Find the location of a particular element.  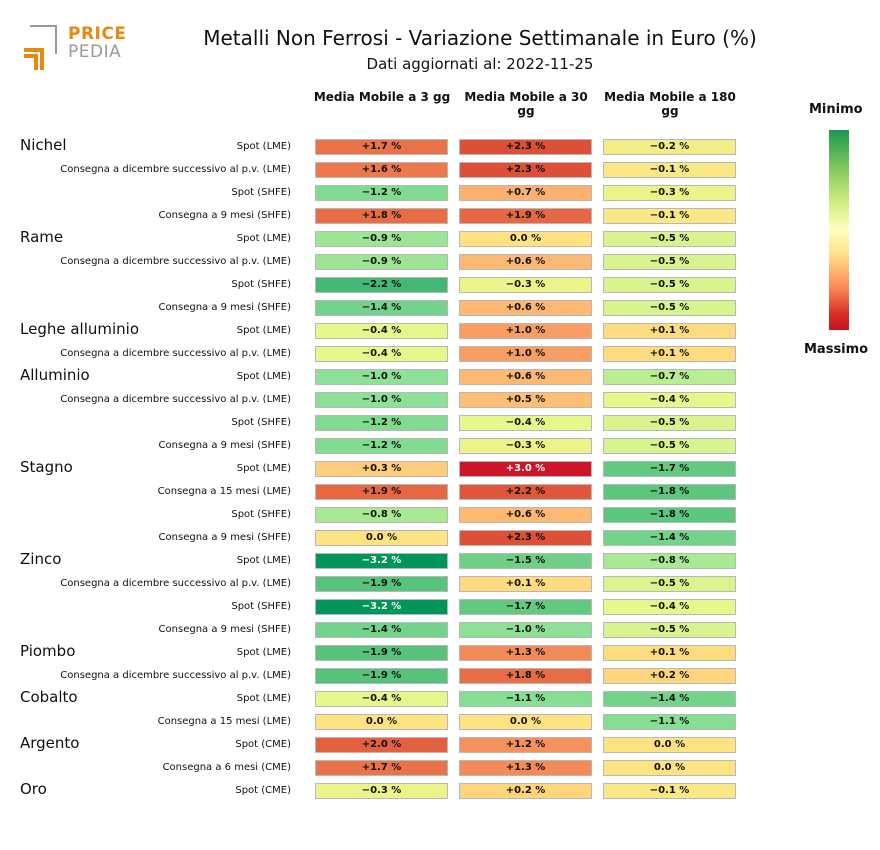

logo-text-top: PRICE is located at coordinates (97, 34).